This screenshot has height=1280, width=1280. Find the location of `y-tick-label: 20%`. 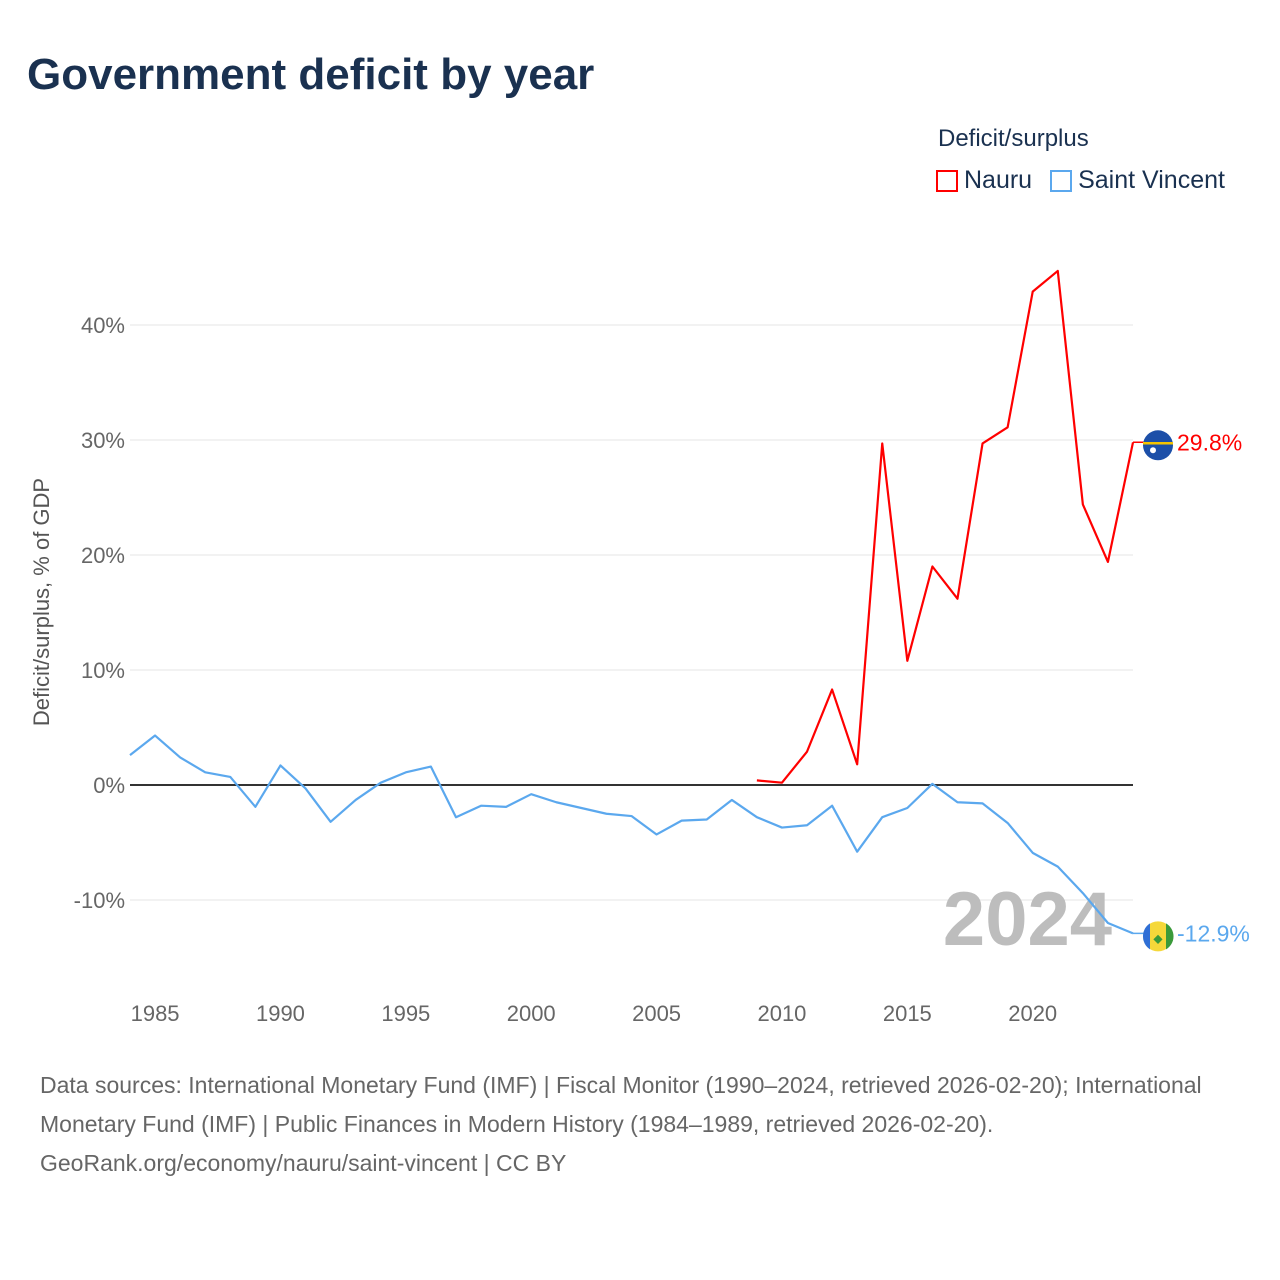

y-tick-label: 20% is located at coordinates (103, 555).